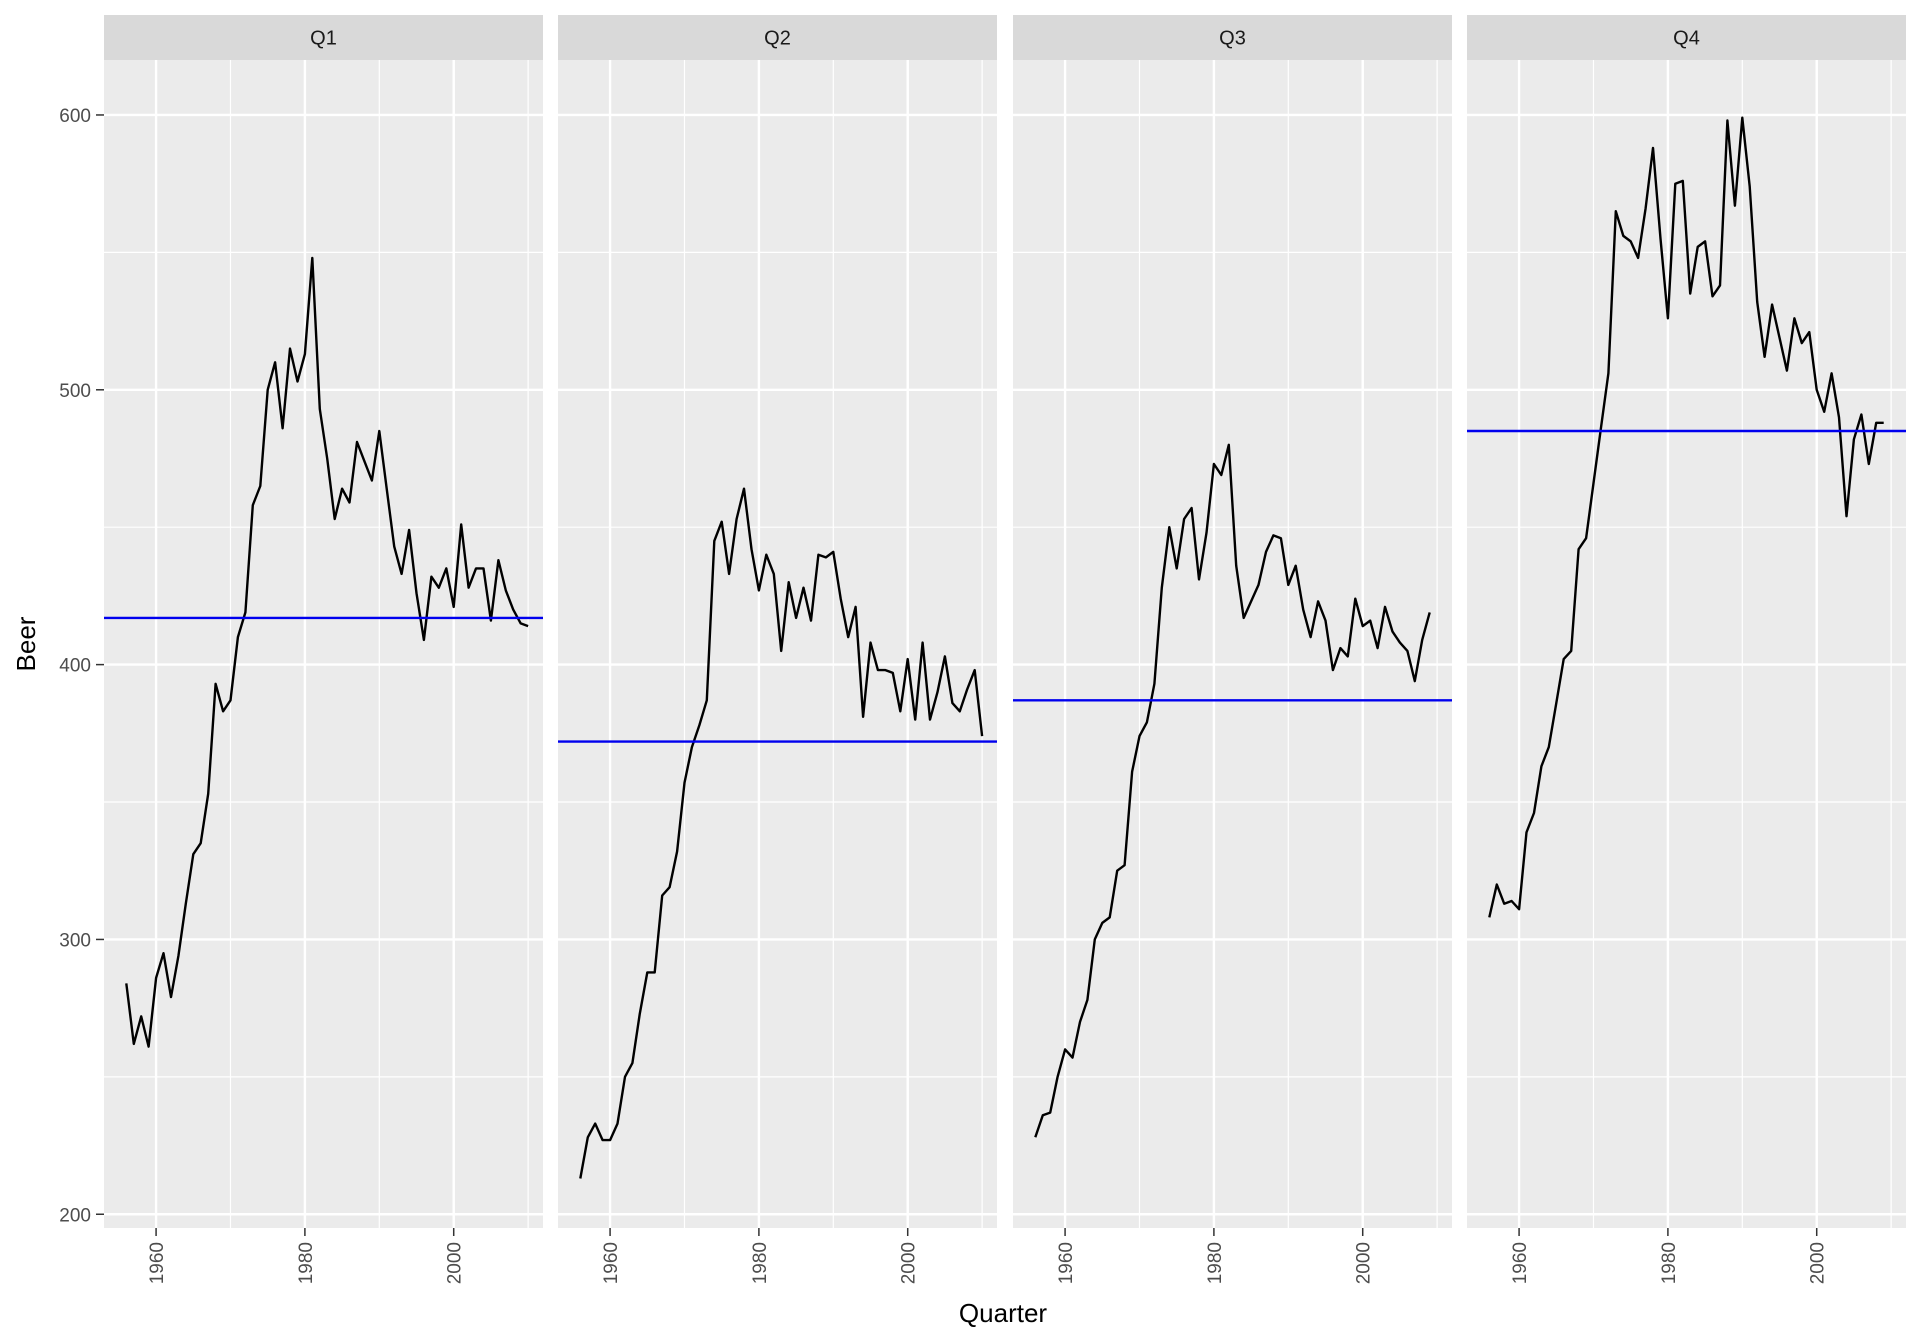 This screenshot has width=1920, height=1344. I want to click on facet-strip-label: Q1, so click(323, 39).